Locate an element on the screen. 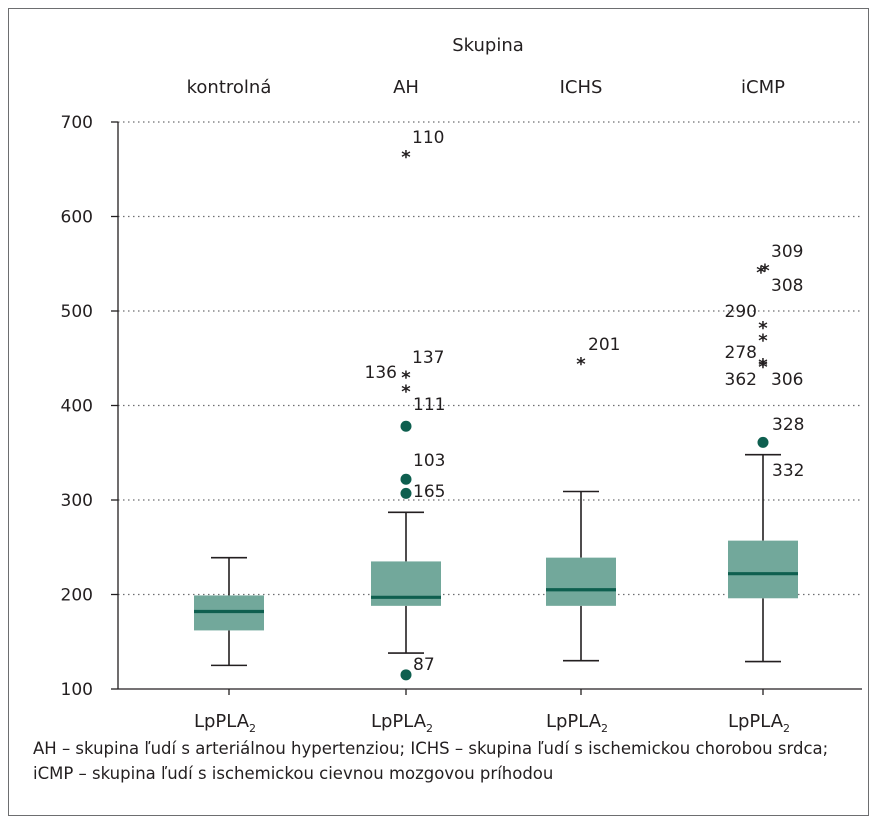 The image size is (878, 825). x-tick-labels: LpPLA2 LpPLA2 LpPLA2 LpPLA2 is located at coordinates (492, 712).